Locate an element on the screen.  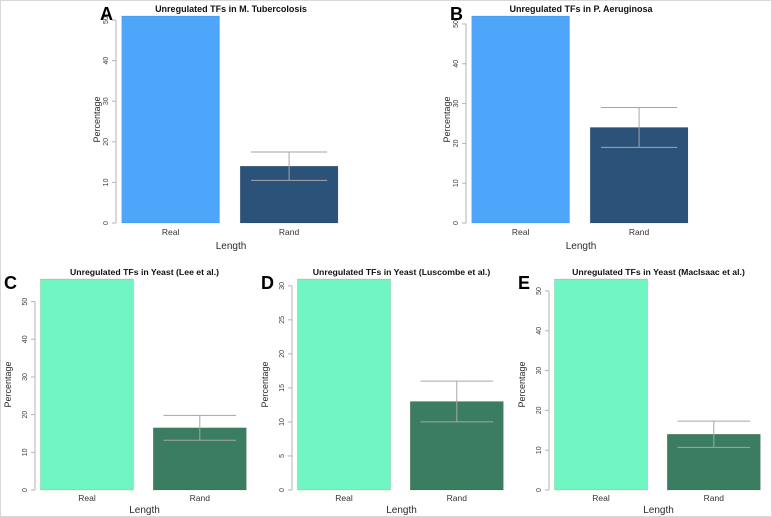
panel-letter: C is located at coordinates (10, 283).